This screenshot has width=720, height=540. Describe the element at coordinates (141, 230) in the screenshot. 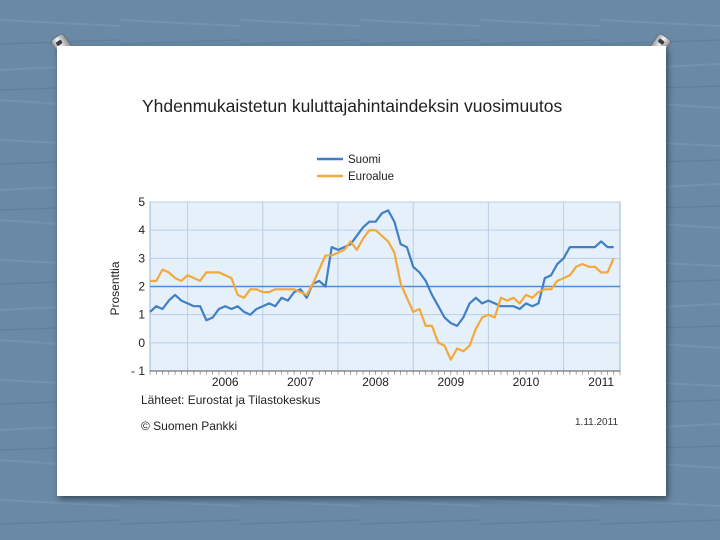

I see `y-tick-label: 4` at that location.